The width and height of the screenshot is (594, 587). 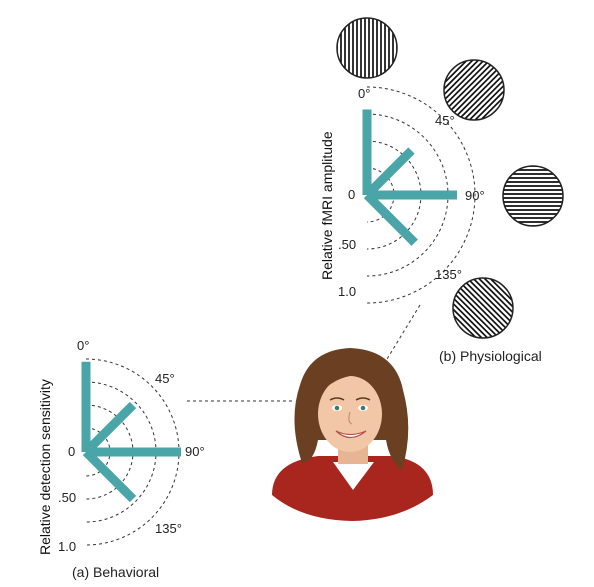 I want to click on physiological-bars, so click(x=409, y=177).